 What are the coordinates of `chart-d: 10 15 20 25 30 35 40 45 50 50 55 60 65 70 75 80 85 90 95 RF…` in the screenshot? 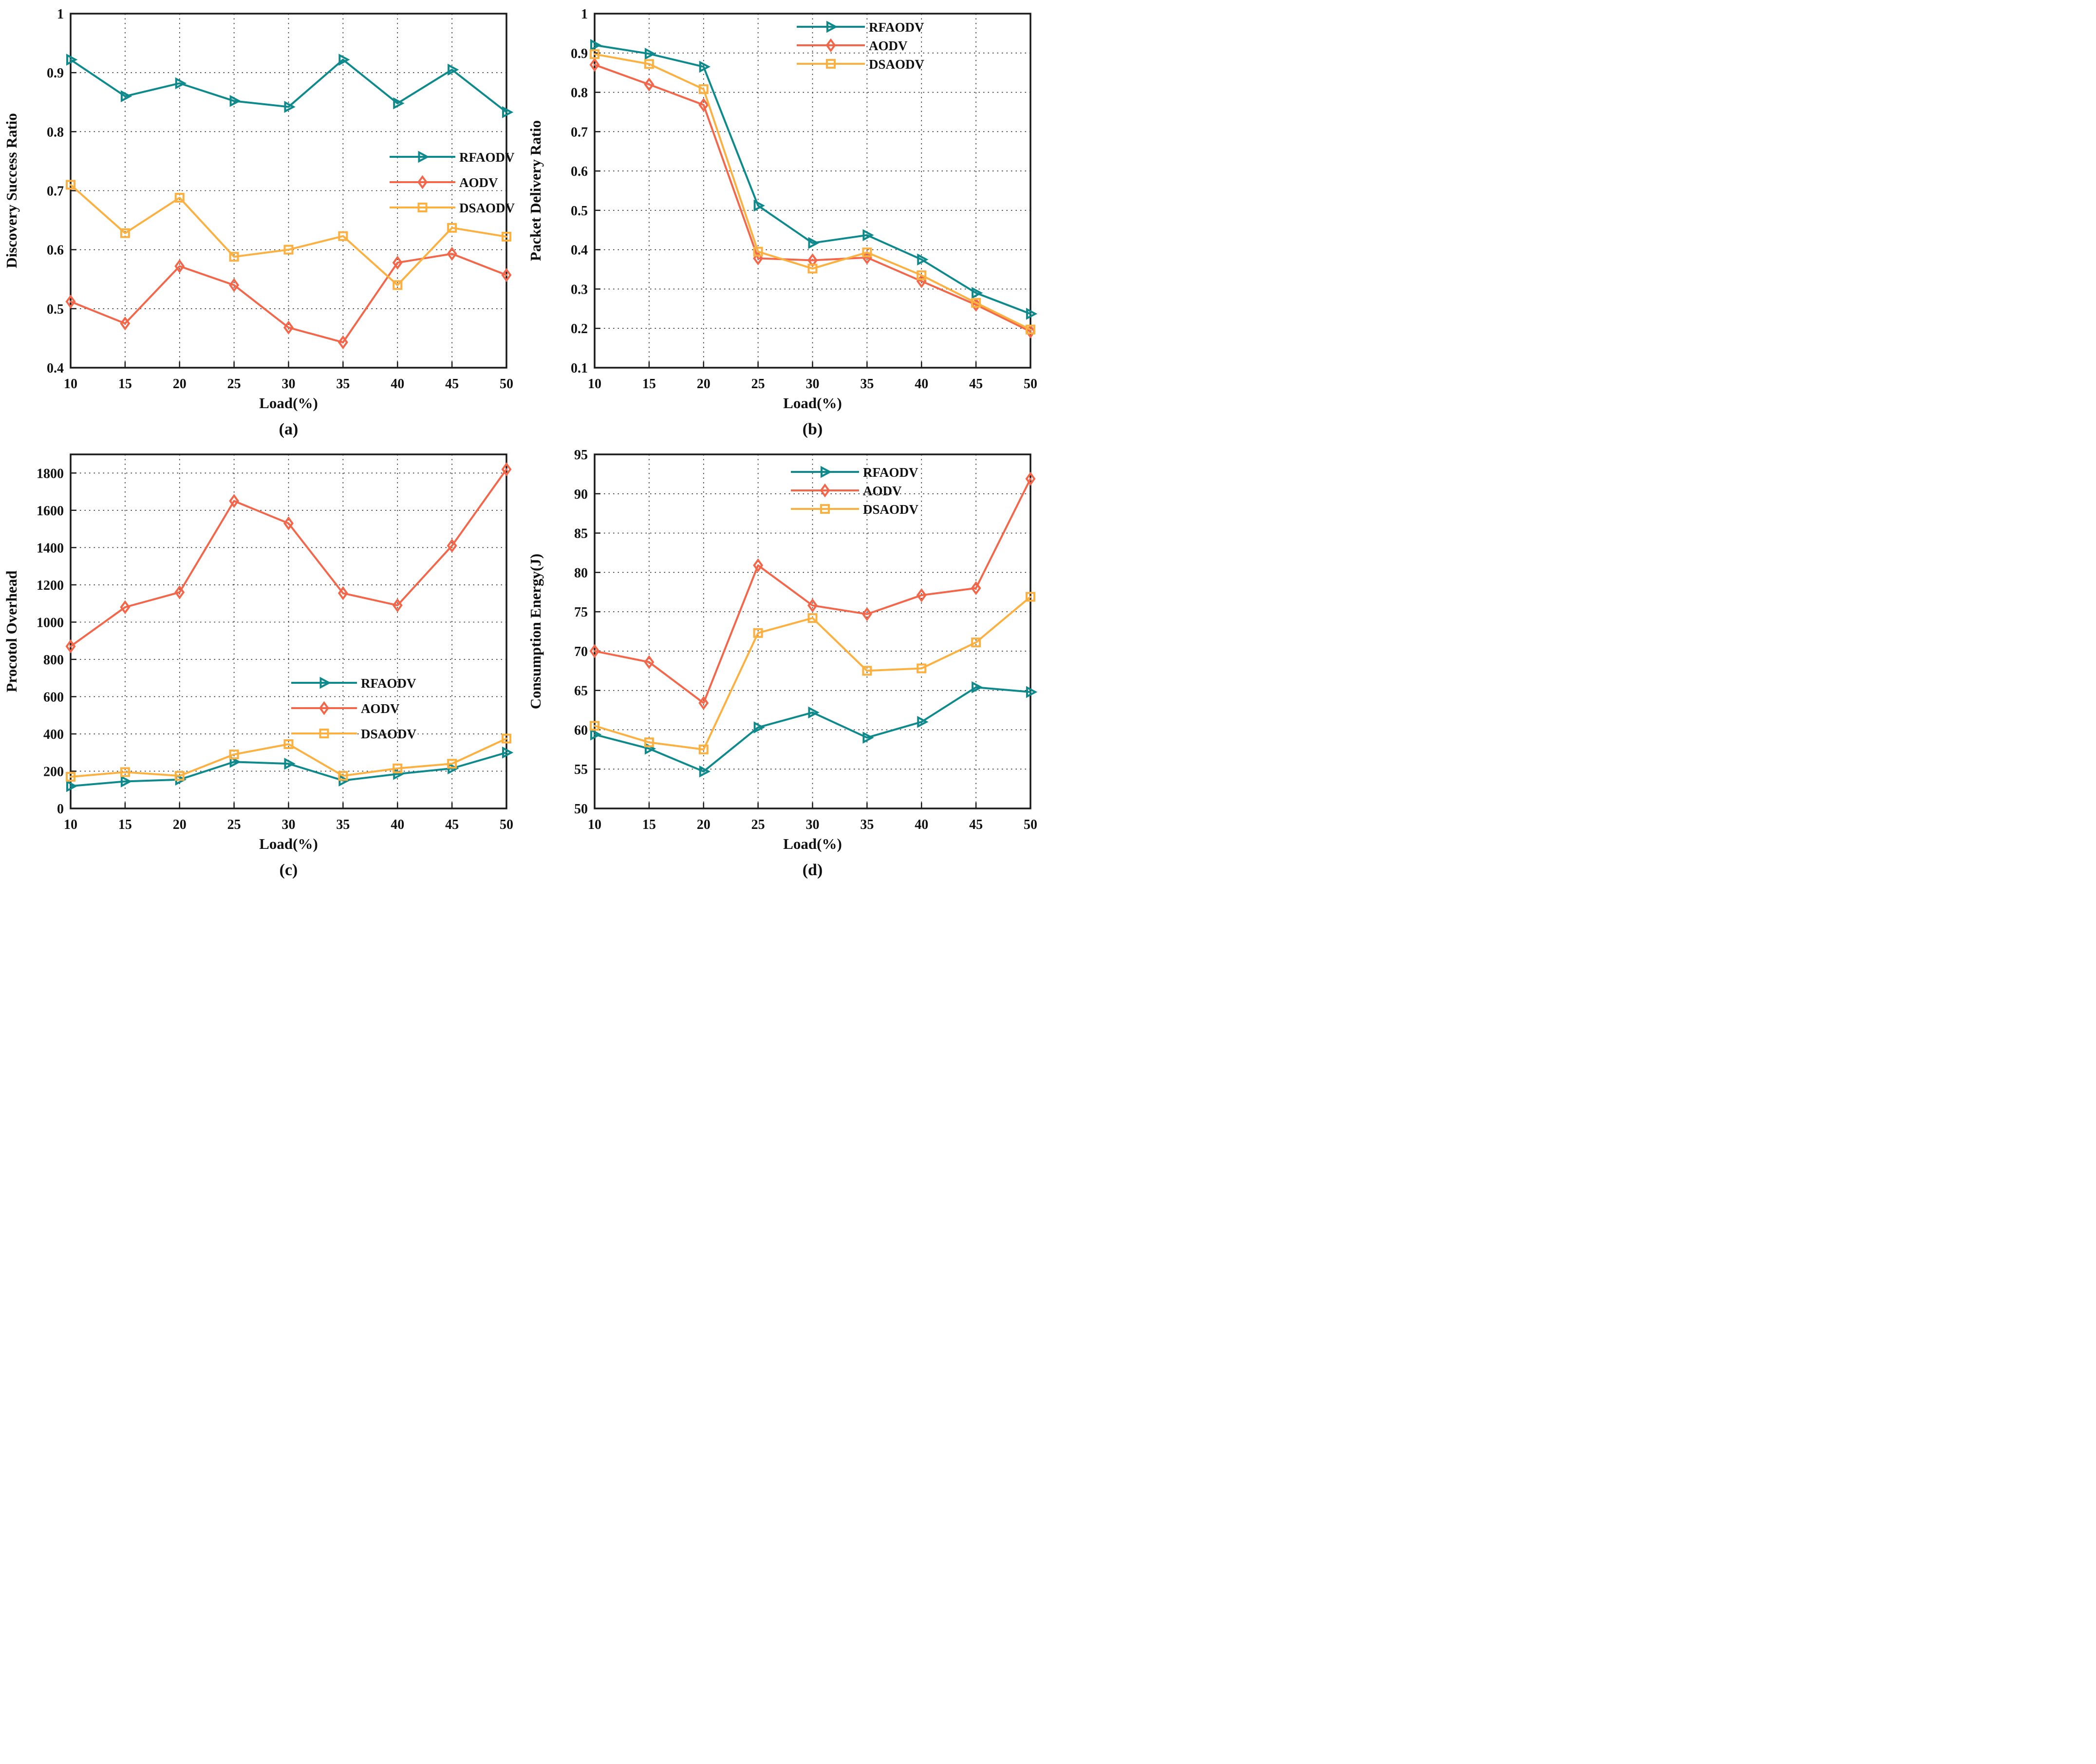 It's located at (786, 661).